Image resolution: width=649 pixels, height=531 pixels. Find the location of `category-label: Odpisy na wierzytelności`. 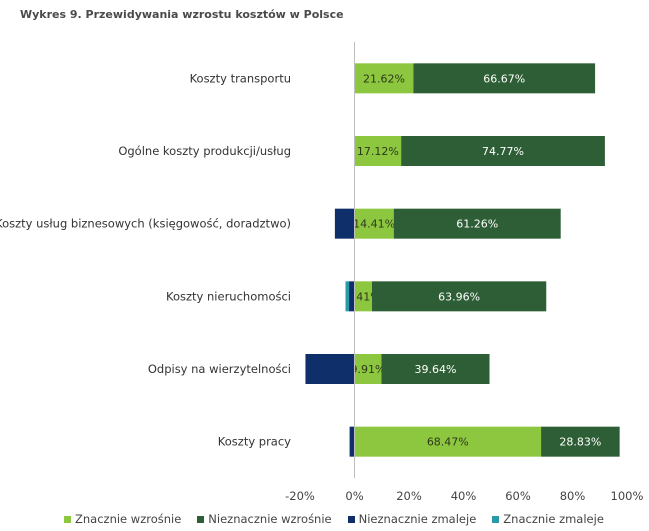

category-label: Odpisy na wierzytelności is located at coordinates (219, 369).